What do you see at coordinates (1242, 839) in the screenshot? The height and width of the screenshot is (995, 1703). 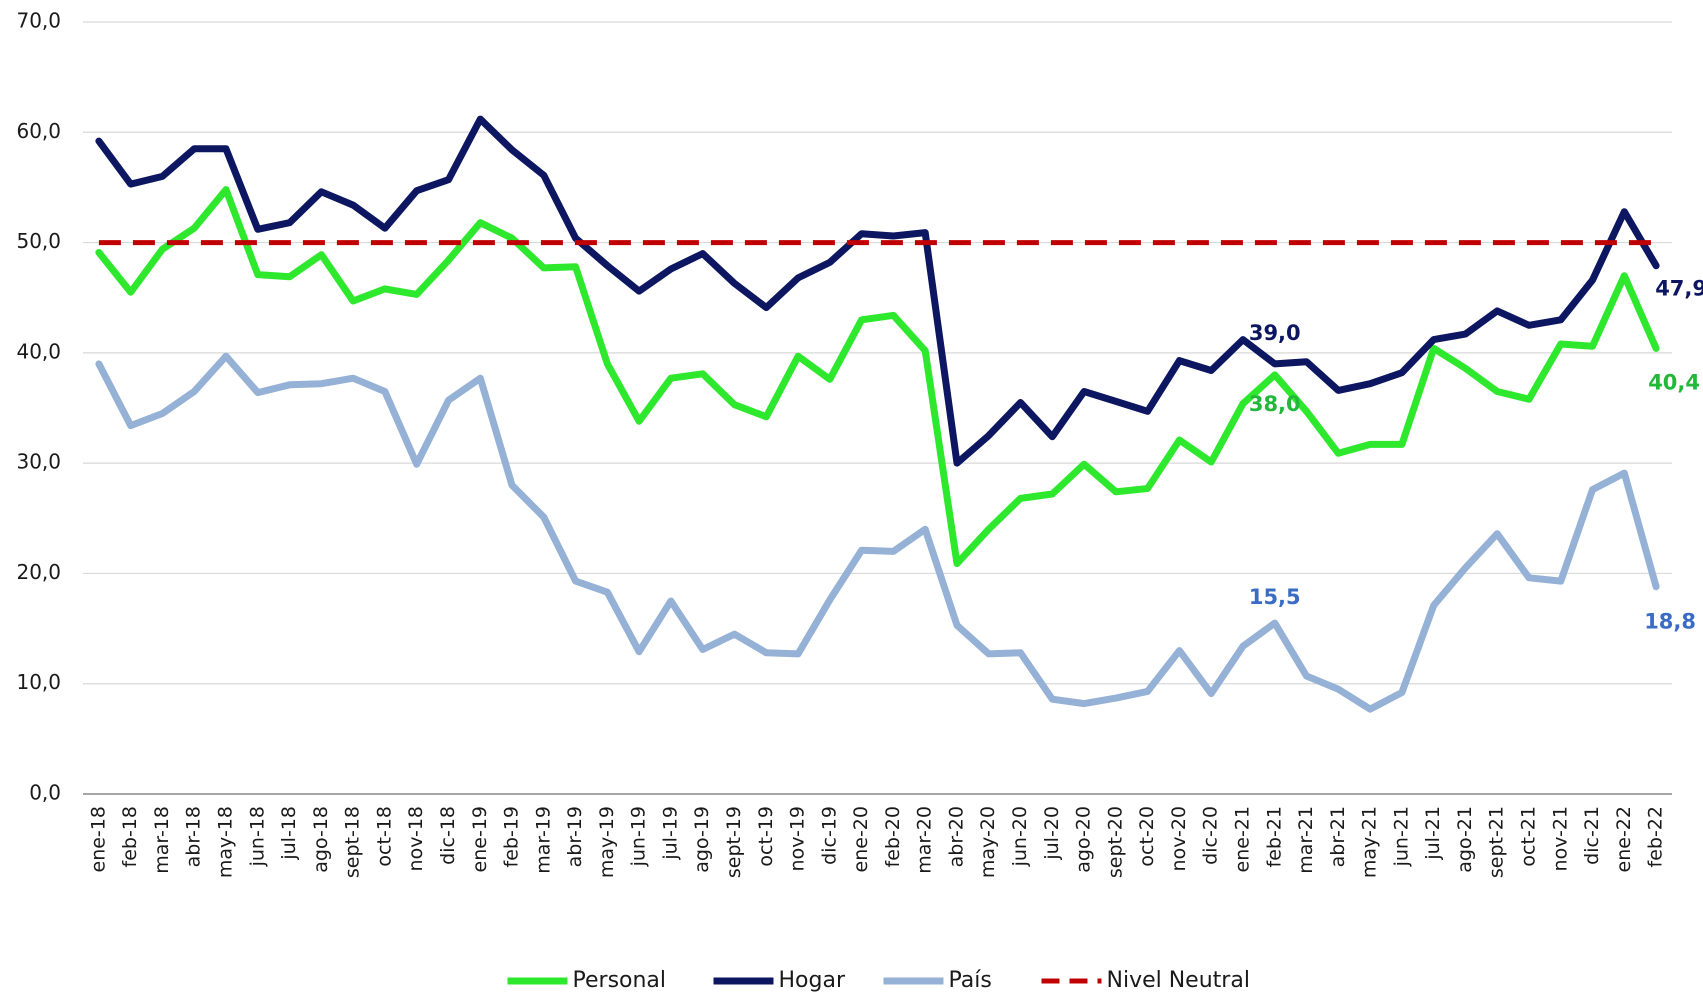 I see `x-tick-label: ene-21` at bounding box center [1242, 839].